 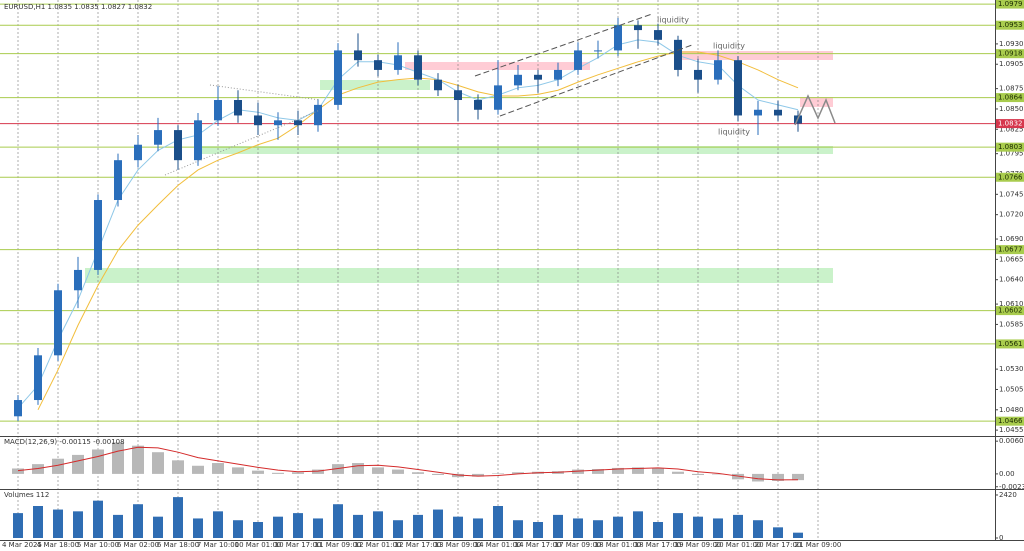 I want to click on level-label: 1.0953, so click(x=1010, y=25).